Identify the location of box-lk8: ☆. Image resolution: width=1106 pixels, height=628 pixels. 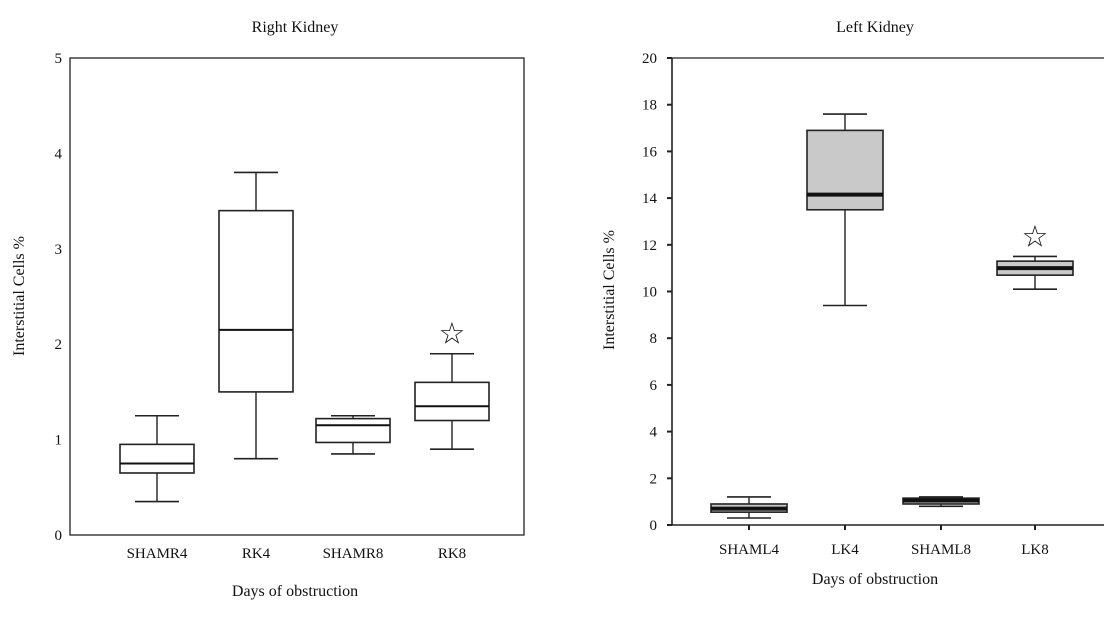
(1035, 254).